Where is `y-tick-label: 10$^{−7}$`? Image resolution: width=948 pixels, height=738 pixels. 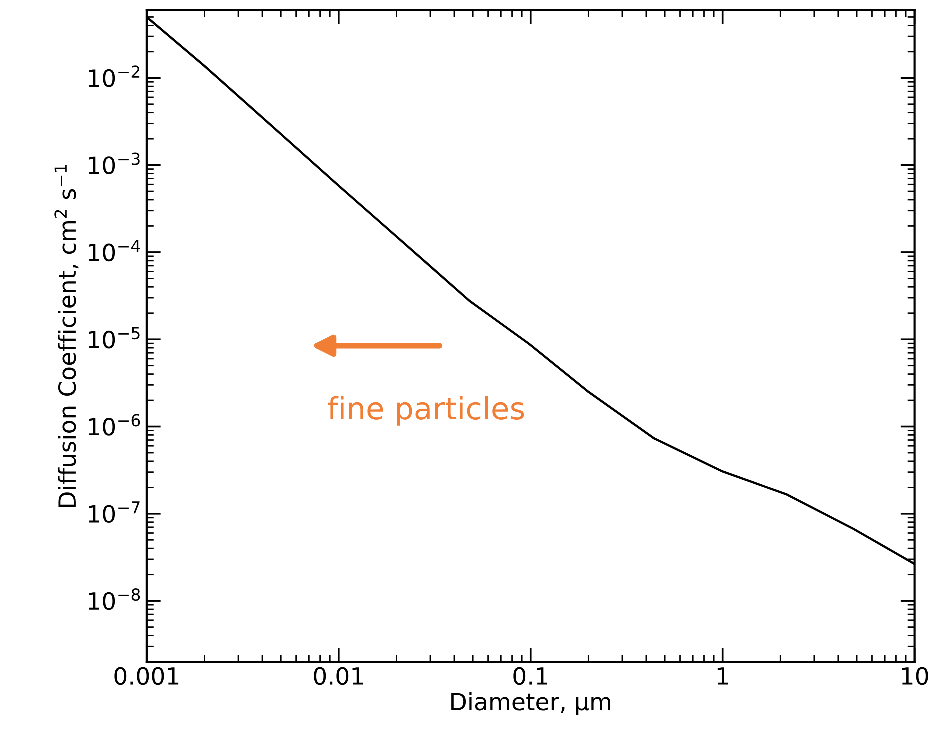
y-tick-label: 10$^{−7}$ is located at coordinates (114, 513).